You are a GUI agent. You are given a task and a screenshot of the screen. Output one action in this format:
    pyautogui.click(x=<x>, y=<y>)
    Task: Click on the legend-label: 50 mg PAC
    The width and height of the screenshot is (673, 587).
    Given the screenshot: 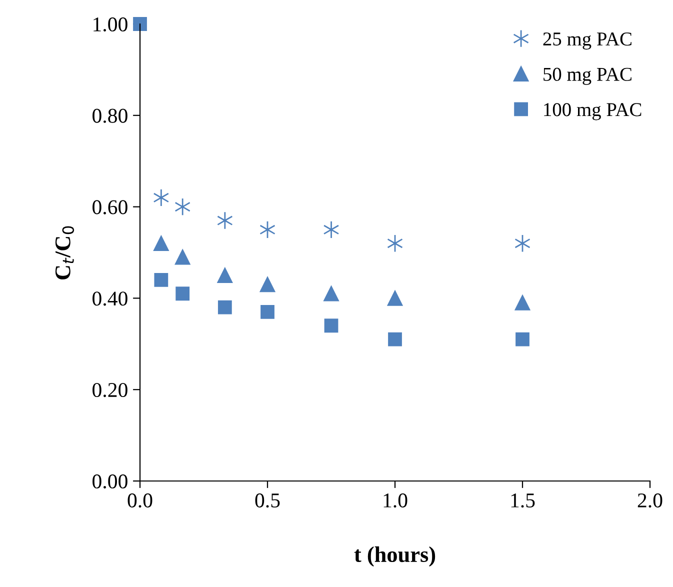 What is the action you would take?
    pyautogui.click(x=588, y=76)
    